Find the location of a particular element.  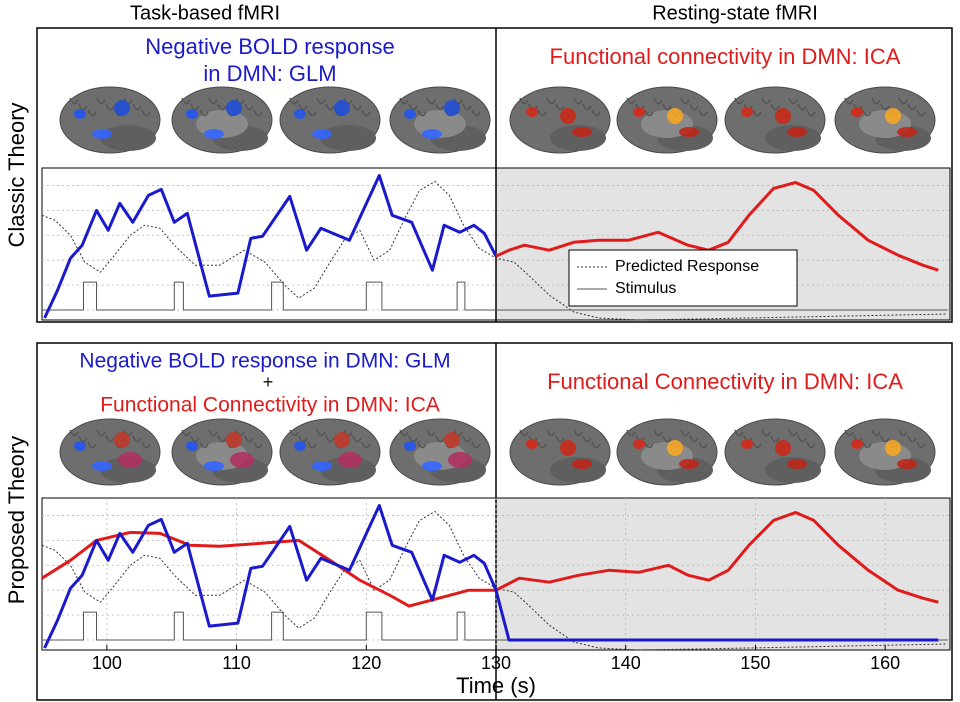

panel-annotation: Negative BOLD response in DMN: GLM is located at coordinates (264, 361).